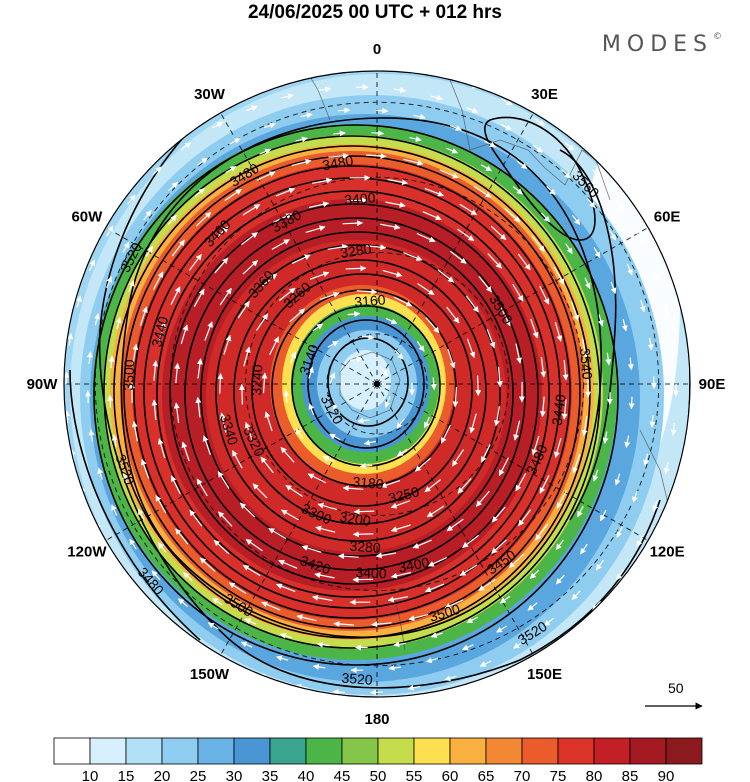  Describe the element at coordinates (512, 306) in the screenshot. I see `meridian-line` at that location.